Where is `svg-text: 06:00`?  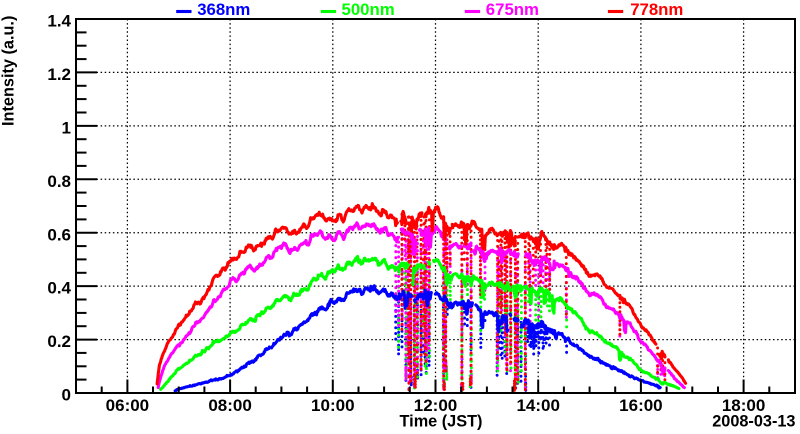 svg-text: 06:00 is located at coordinates (127, 405).